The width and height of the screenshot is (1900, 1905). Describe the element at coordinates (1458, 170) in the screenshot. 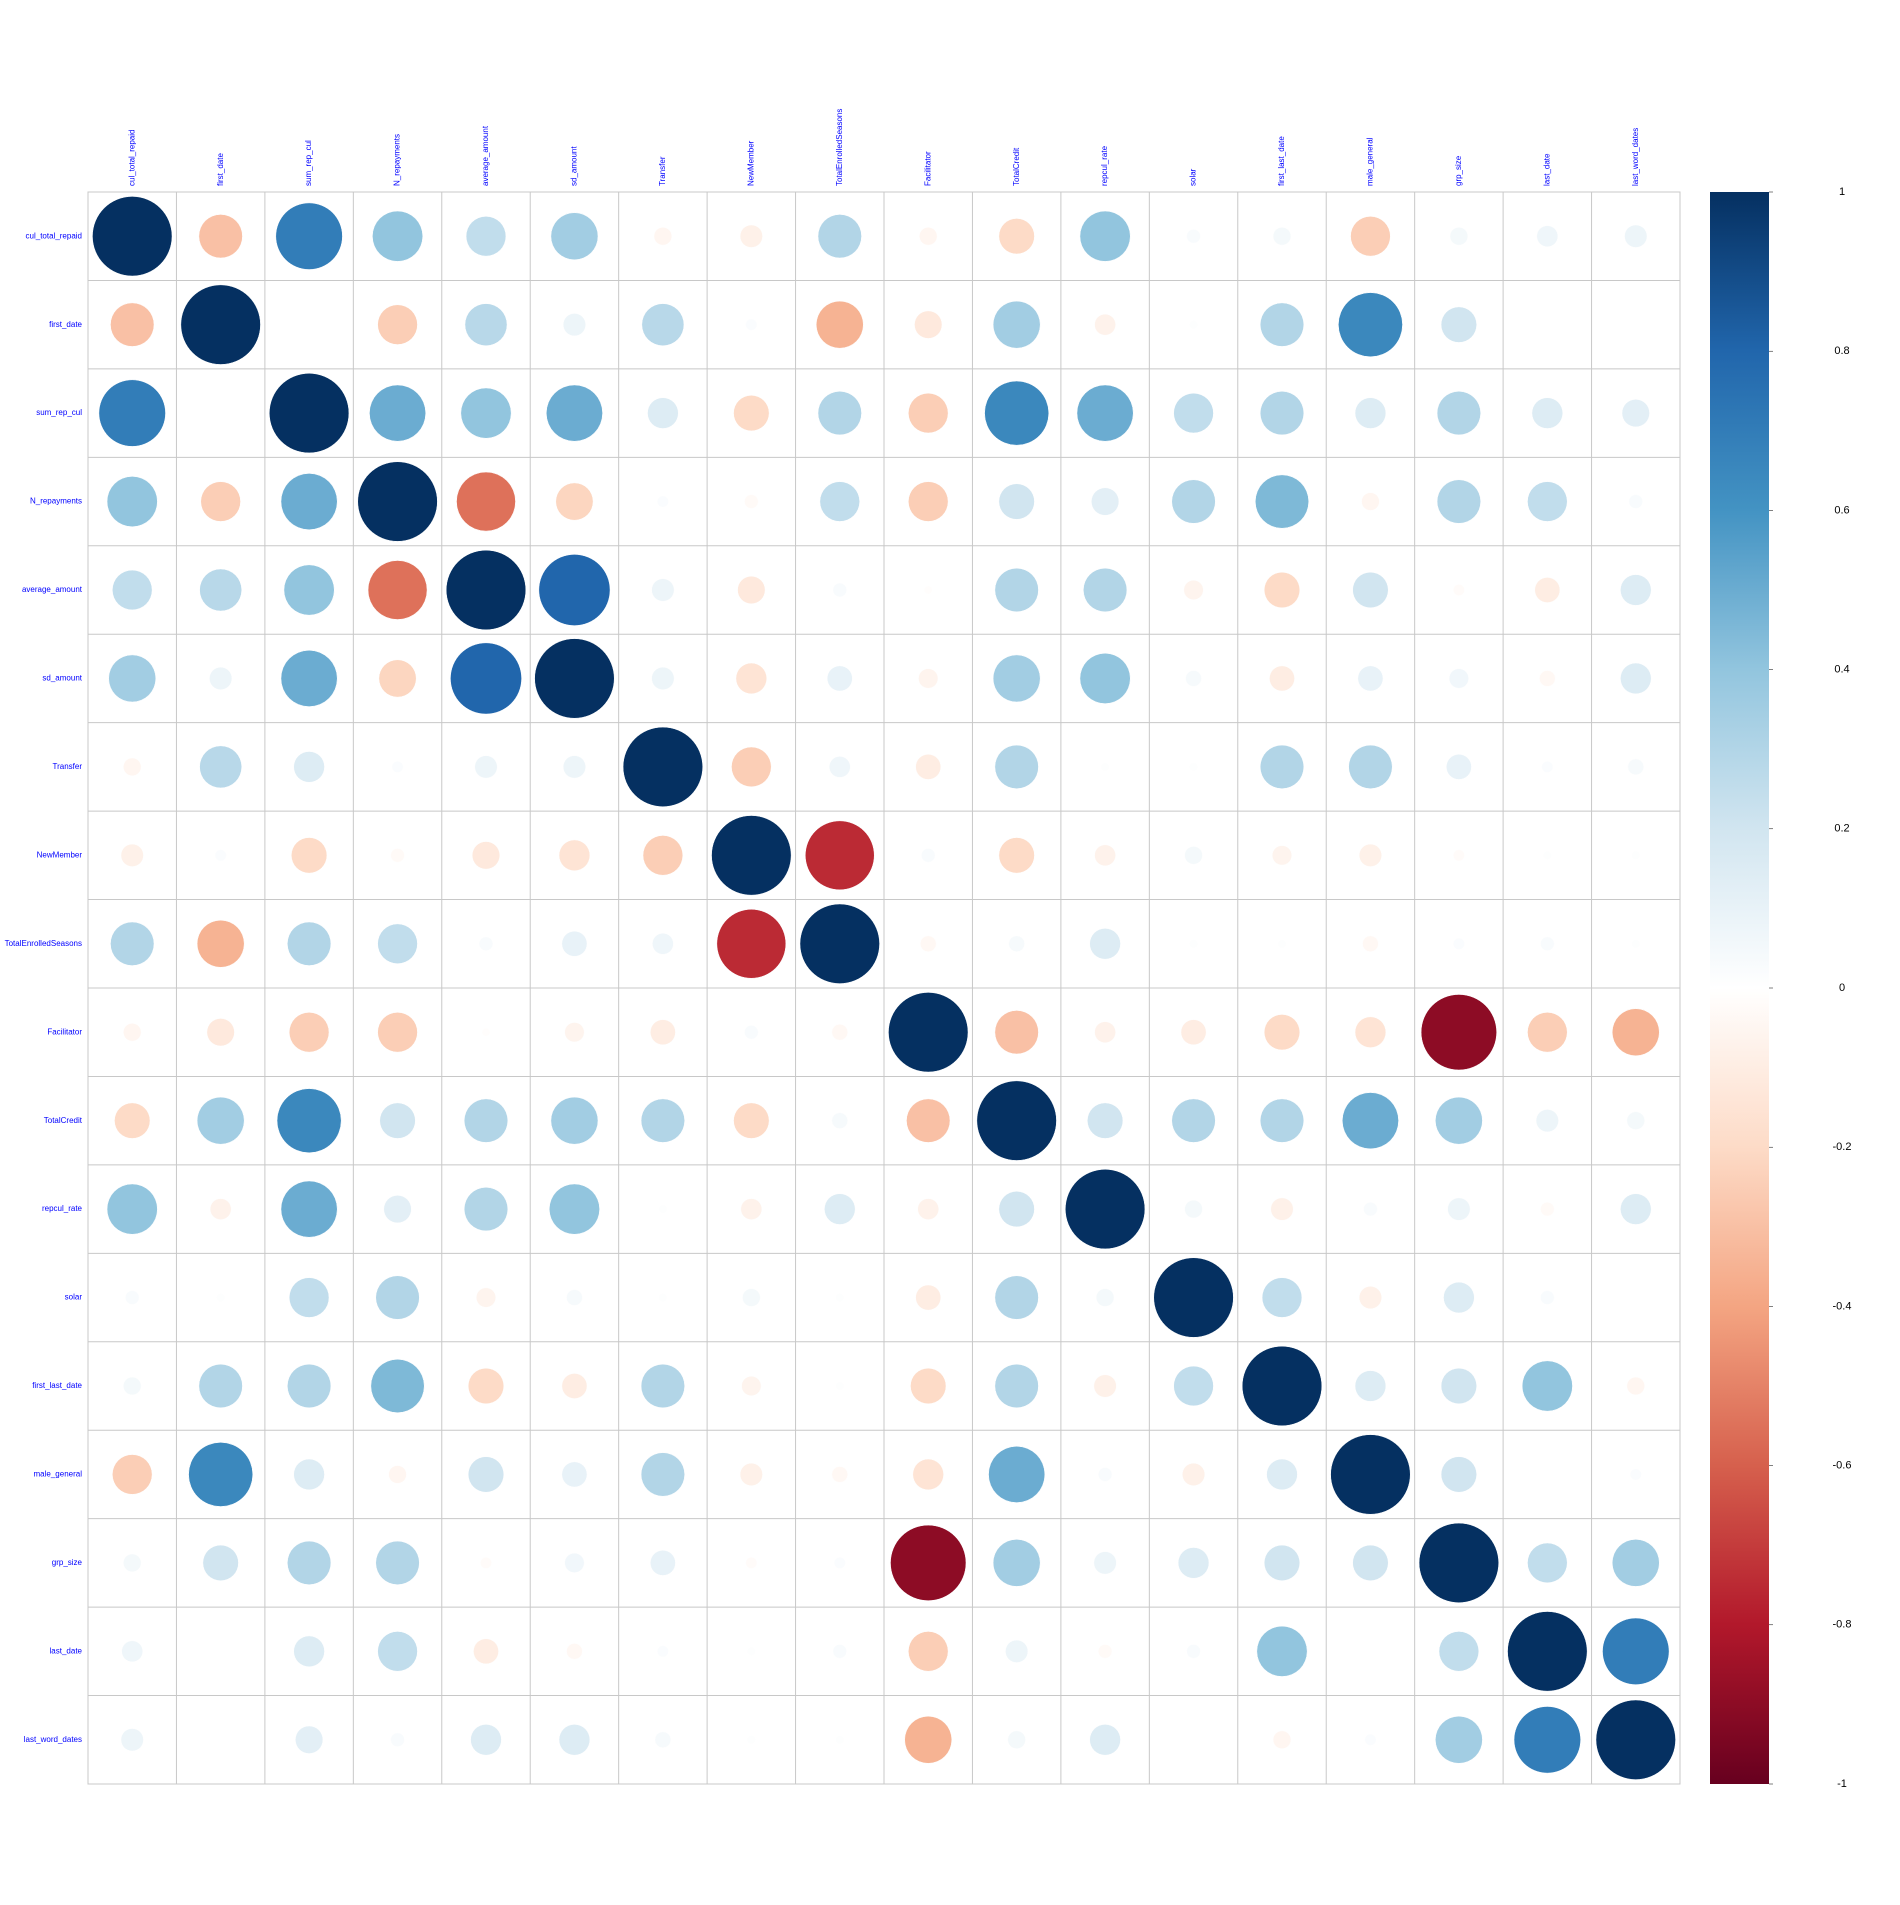

I see `column-label: grp_size` at that location.